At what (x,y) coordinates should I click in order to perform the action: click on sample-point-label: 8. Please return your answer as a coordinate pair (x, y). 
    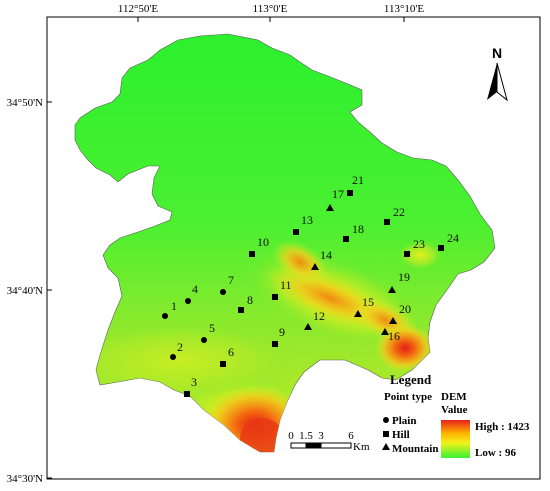
    Looking at the image, I should click on (250, 300).